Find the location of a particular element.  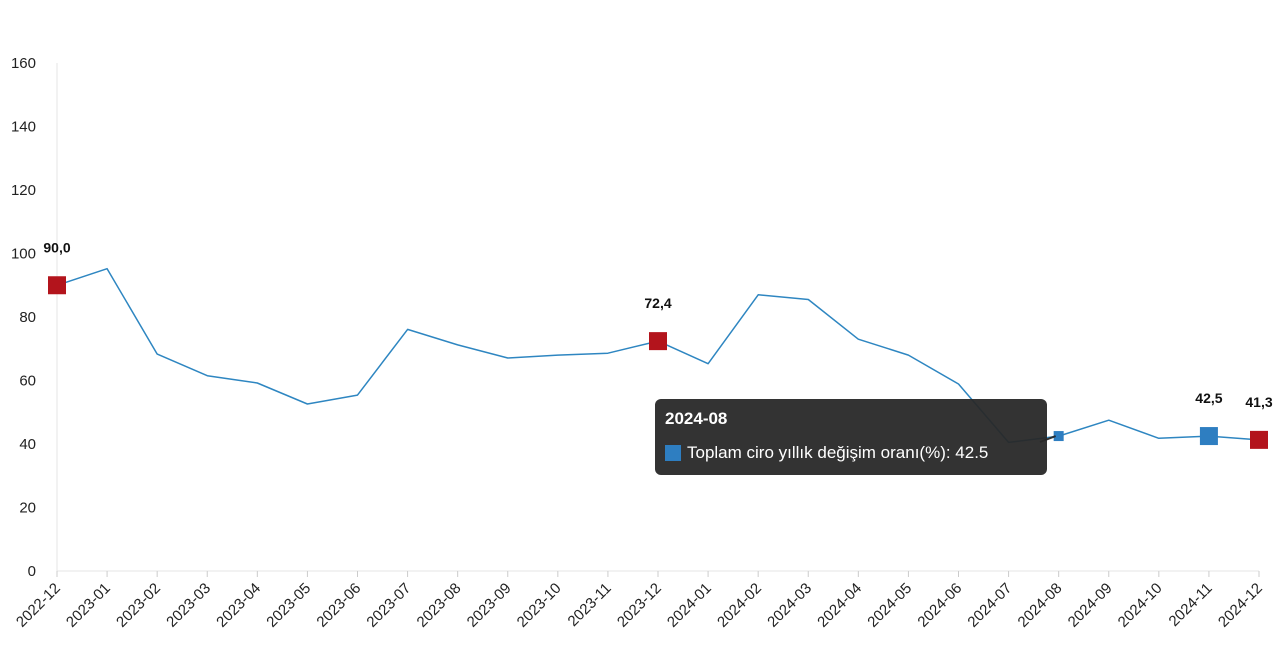

x-tick-label: 2023-11 is located at coordinates (590, 605).